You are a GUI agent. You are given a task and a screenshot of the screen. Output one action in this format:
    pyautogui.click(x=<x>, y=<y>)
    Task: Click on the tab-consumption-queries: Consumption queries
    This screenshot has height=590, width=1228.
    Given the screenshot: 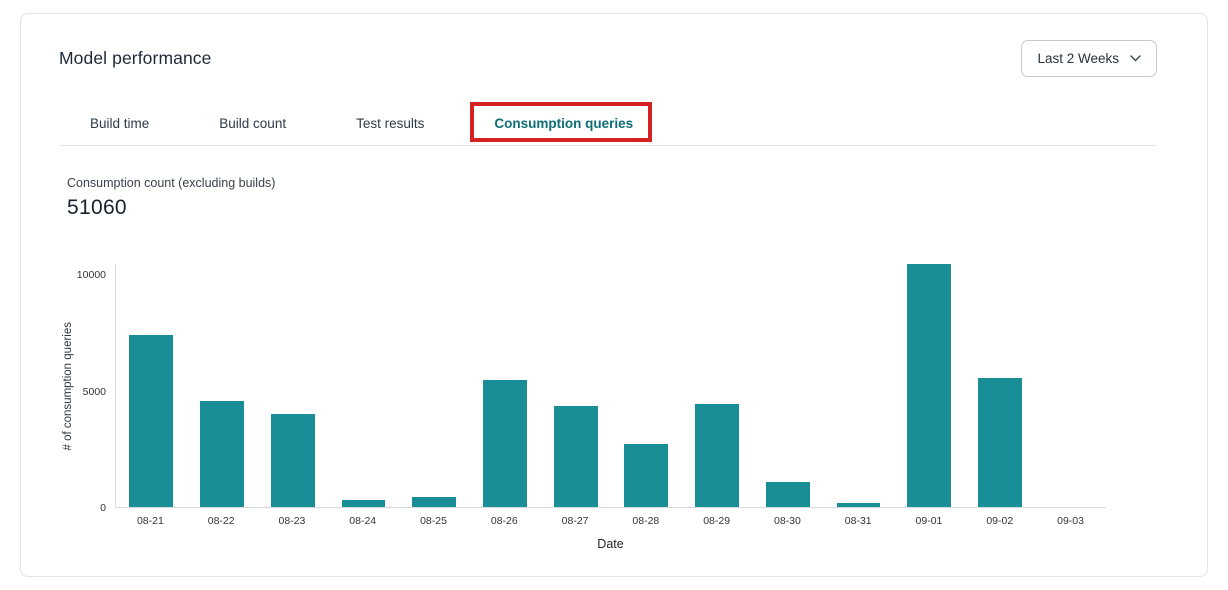 What is the action you would take?
    pyautogui.click(x=561, y=123)
    